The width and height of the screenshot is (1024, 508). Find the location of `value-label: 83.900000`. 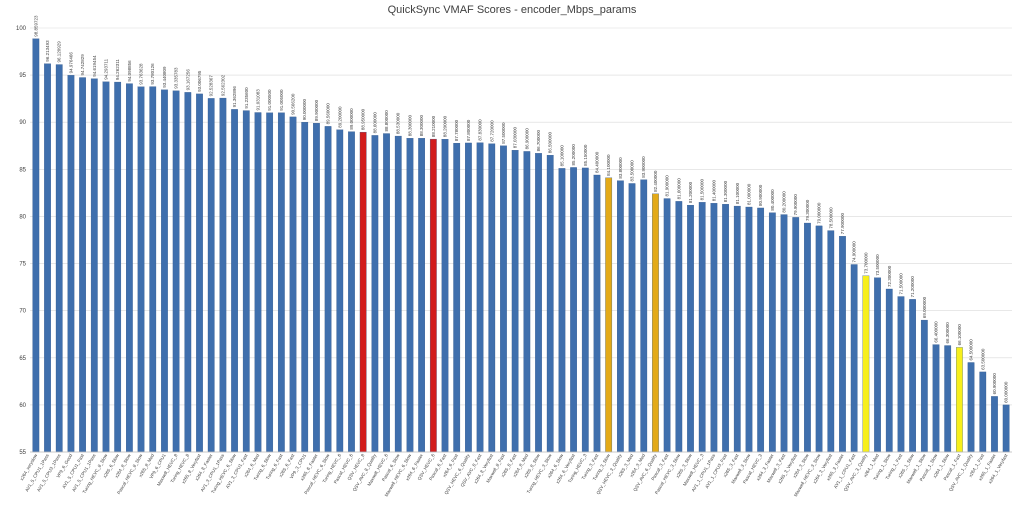

value-label: 83.900000 is located at coordinates (643, 167).